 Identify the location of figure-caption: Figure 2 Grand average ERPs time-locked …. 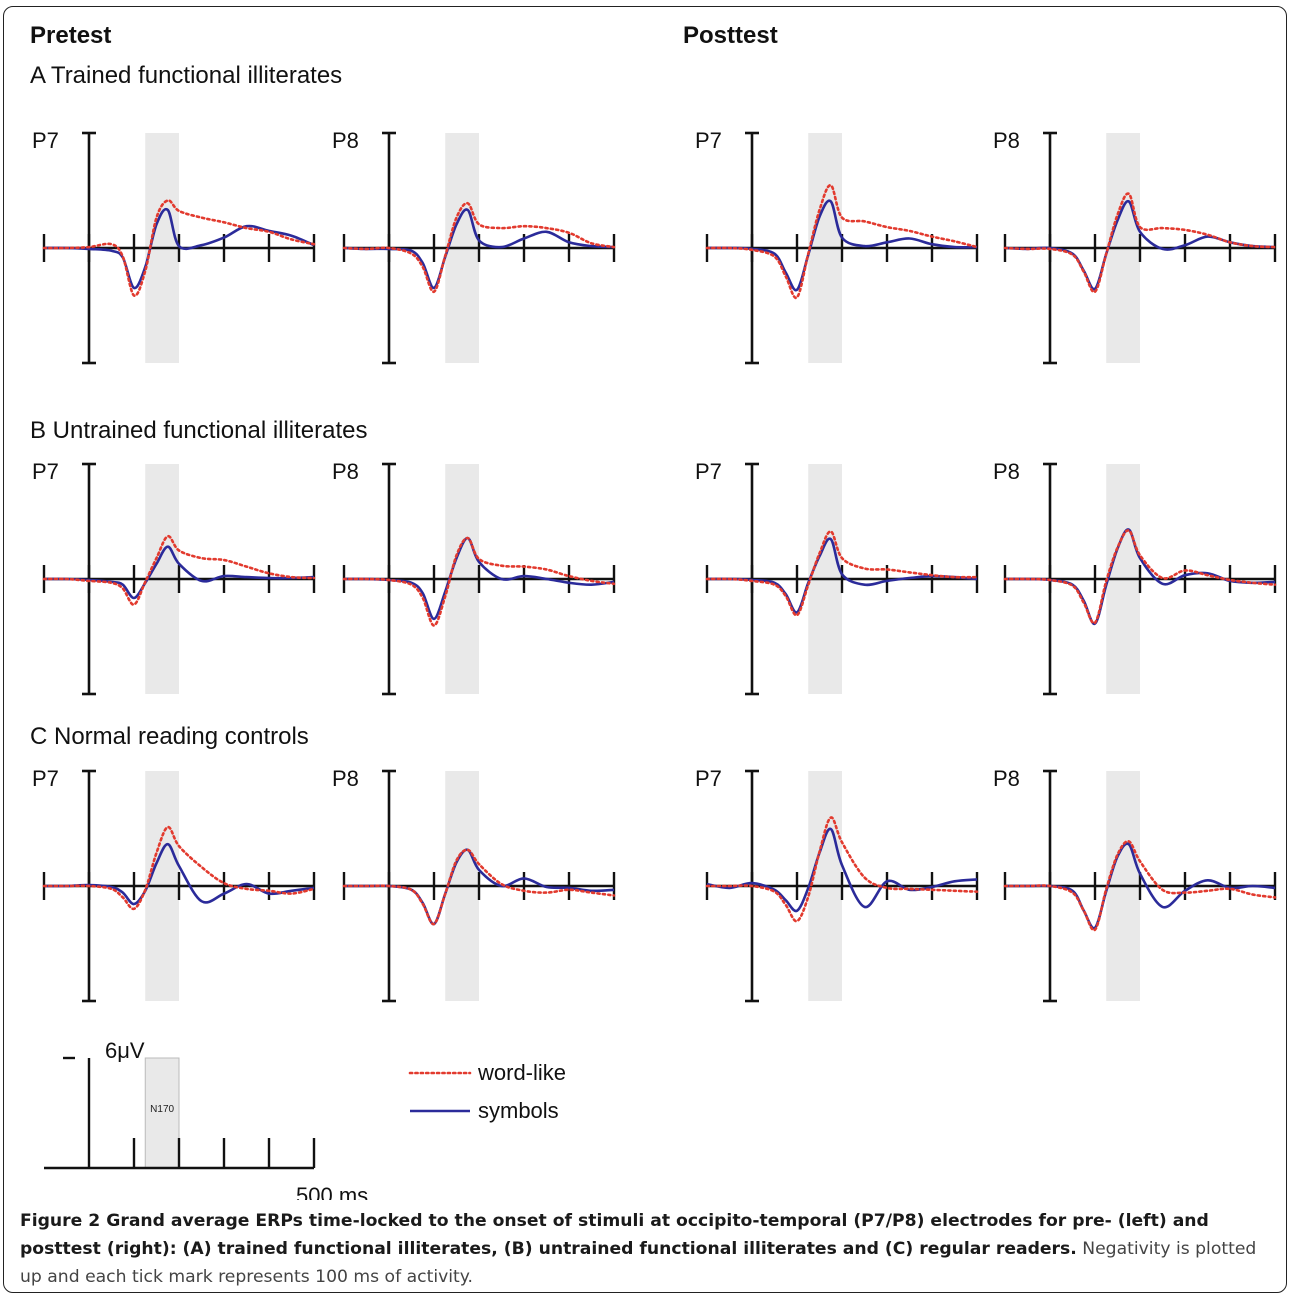
(645, 1249).